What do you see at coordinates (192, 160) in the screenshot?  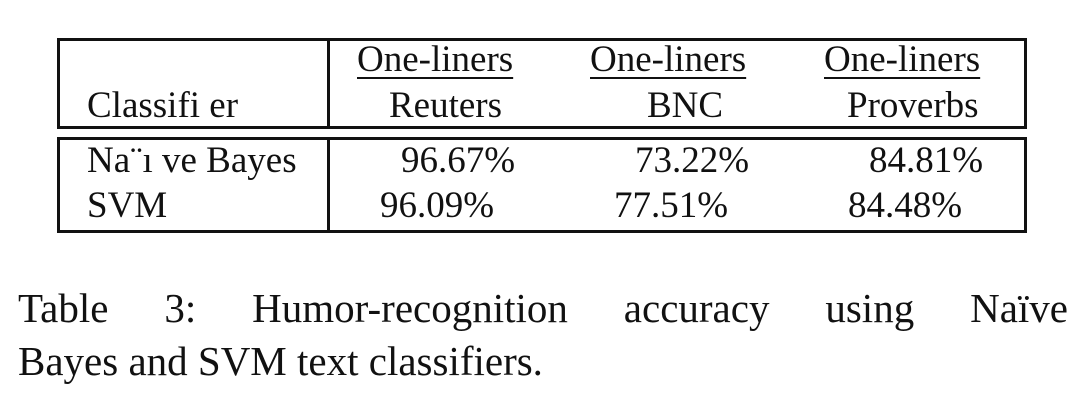 I see `row1-classifier: Na¨ı ve Bayes` at bounding box center [192, 160].